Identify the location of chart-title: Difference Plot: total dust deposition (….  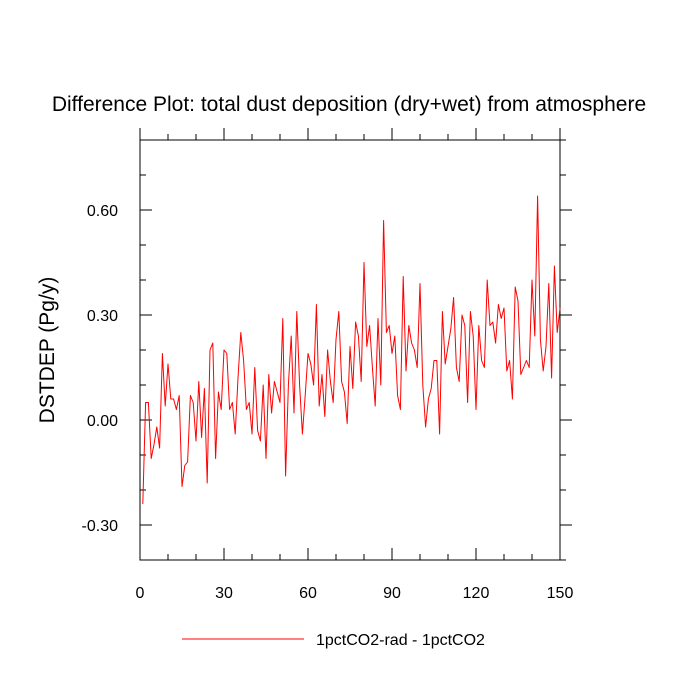
(349, 104).